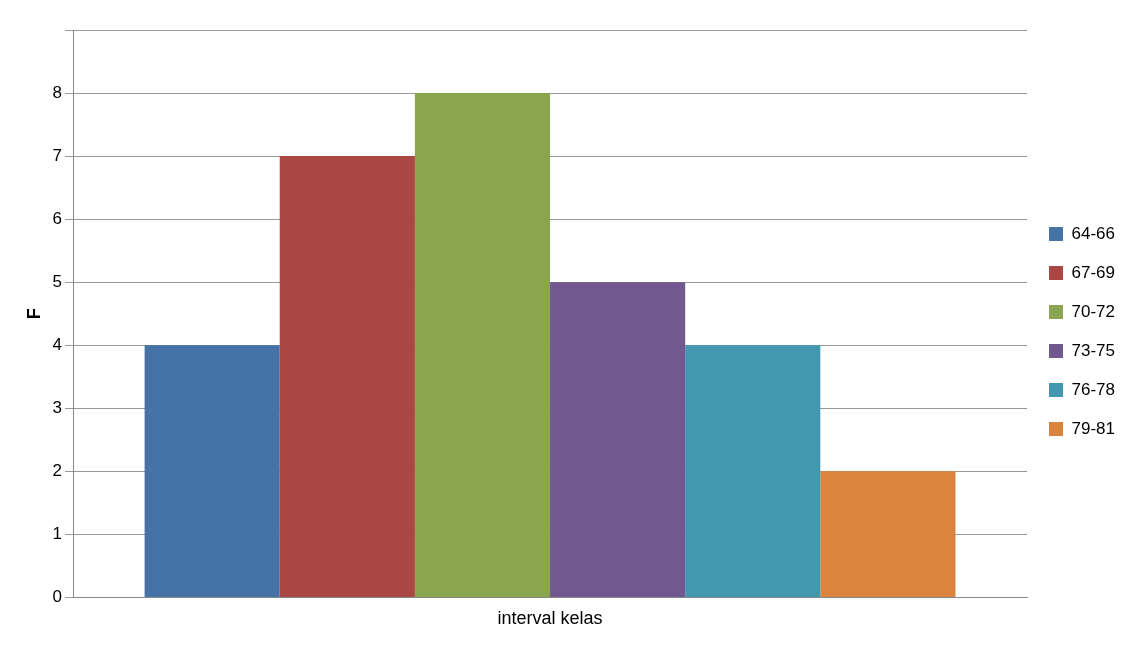  What do you see at coordinates (57, 407) in the screenshot?
I see `y-tick-label: 3` at bounding box center [57, 407].